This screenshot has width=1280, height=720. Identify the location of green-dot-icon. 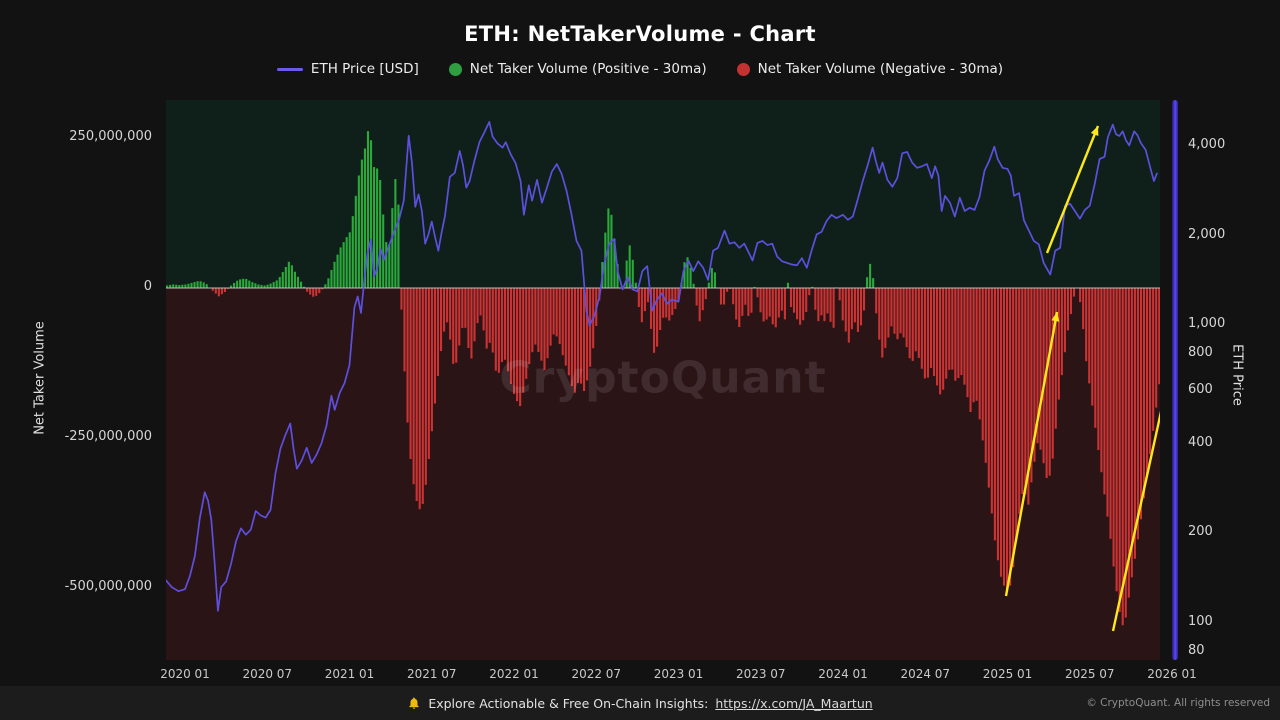
(455, 69).